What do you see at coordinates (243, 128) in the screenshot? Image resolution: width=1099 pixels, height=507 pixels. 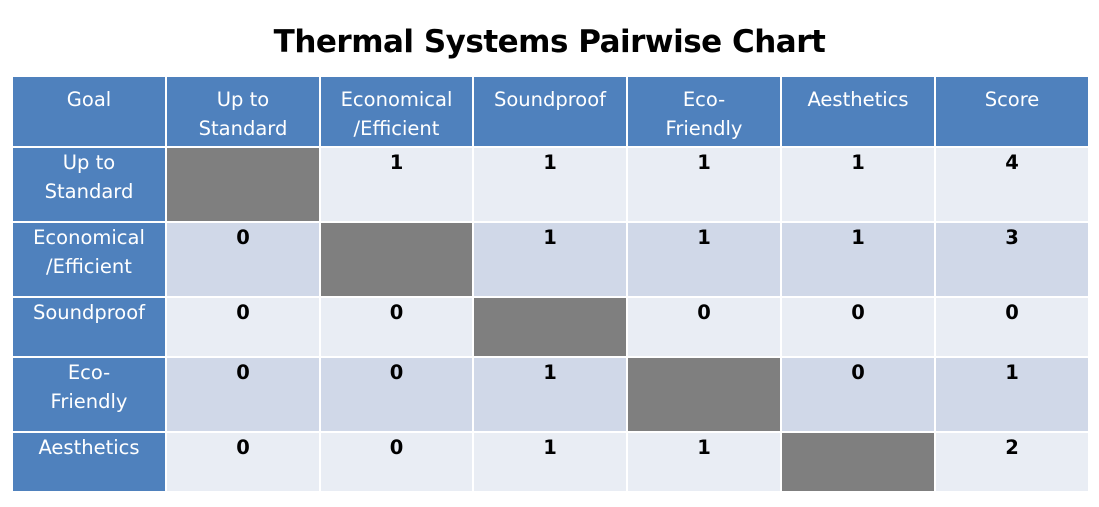 I see `header-line: Standard` at bounding box center [243, 128].